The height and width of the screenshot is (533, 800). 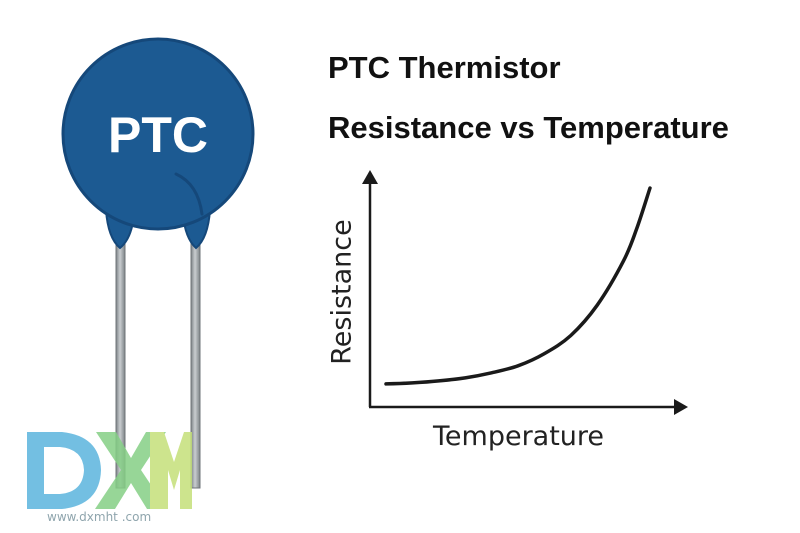 What do you see at coordinates (519, 436) in the screenshot?
I see `x-axis-label: Temperature` at bounding box center [519, 436].